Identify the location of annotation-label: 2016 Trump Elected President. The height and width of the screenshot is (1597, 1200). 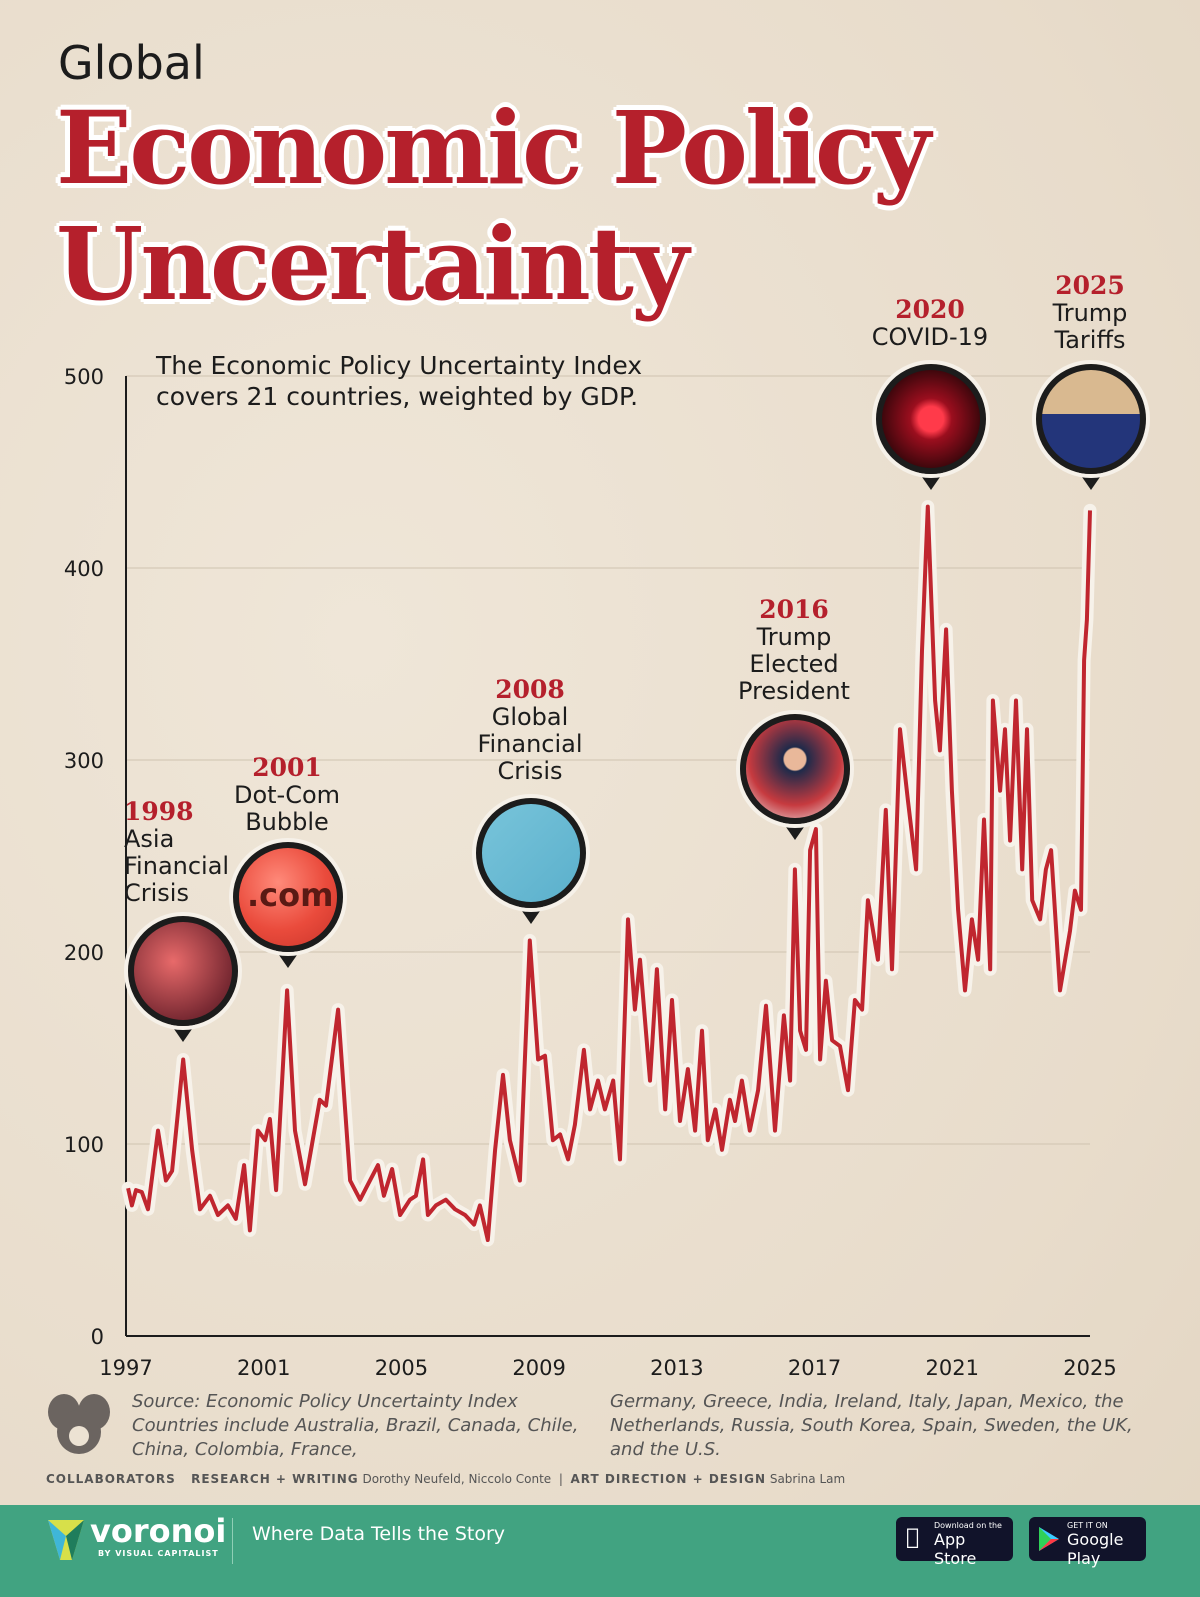
(794, 650).